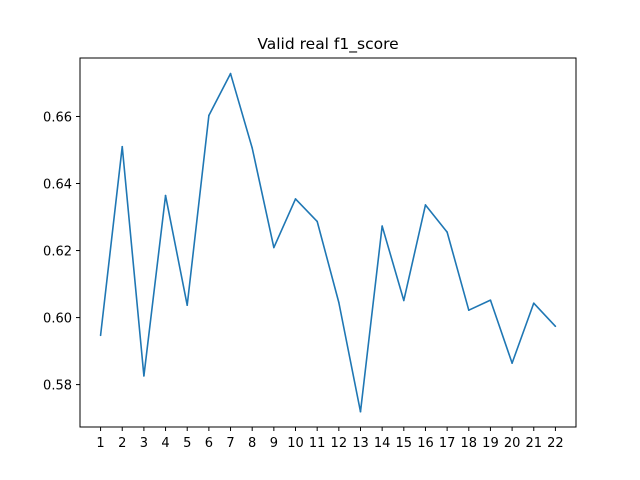 The image size is (640, 480). What do you see at coordinates (57, 185) in the screenshot?
I see `y-tick-label: 0.64` at bounding box center [57, 185].